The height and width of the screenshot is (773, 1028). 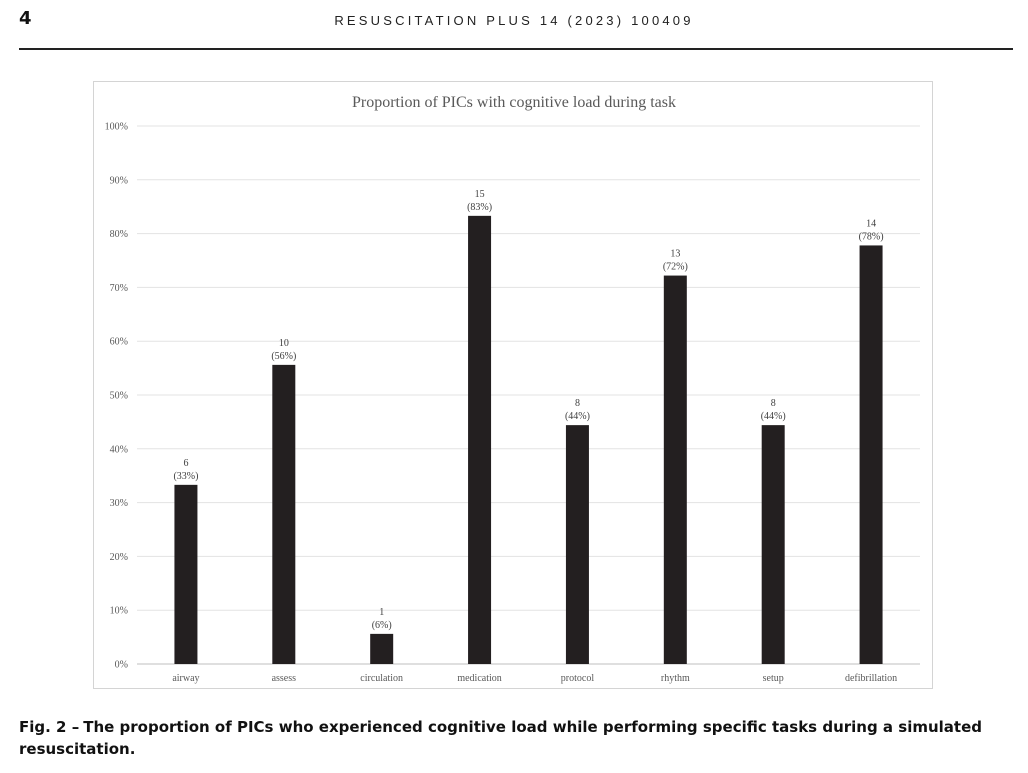 I want to click on bar-circulation, so click(x=382, y=648).